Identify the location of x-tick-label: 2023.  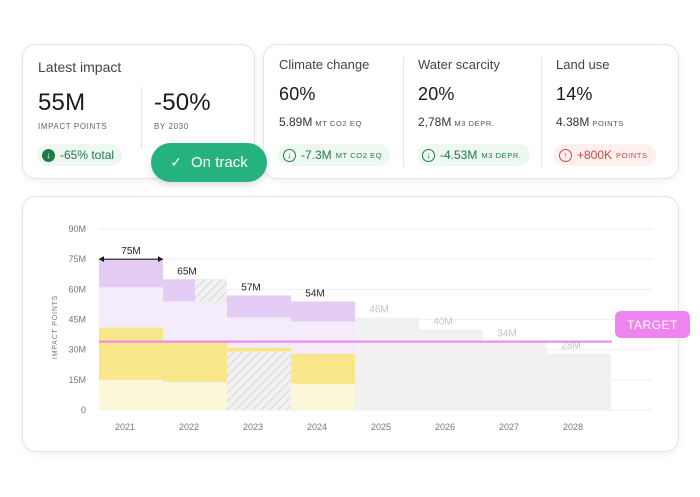
(253, 427).